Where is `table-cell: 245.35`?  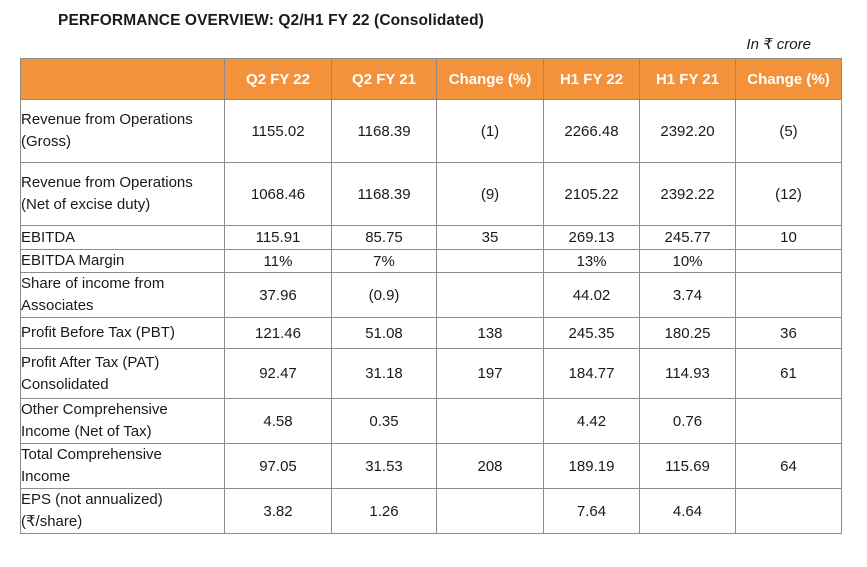
table-cell: 245.35 is located at coordinates (591, 333).